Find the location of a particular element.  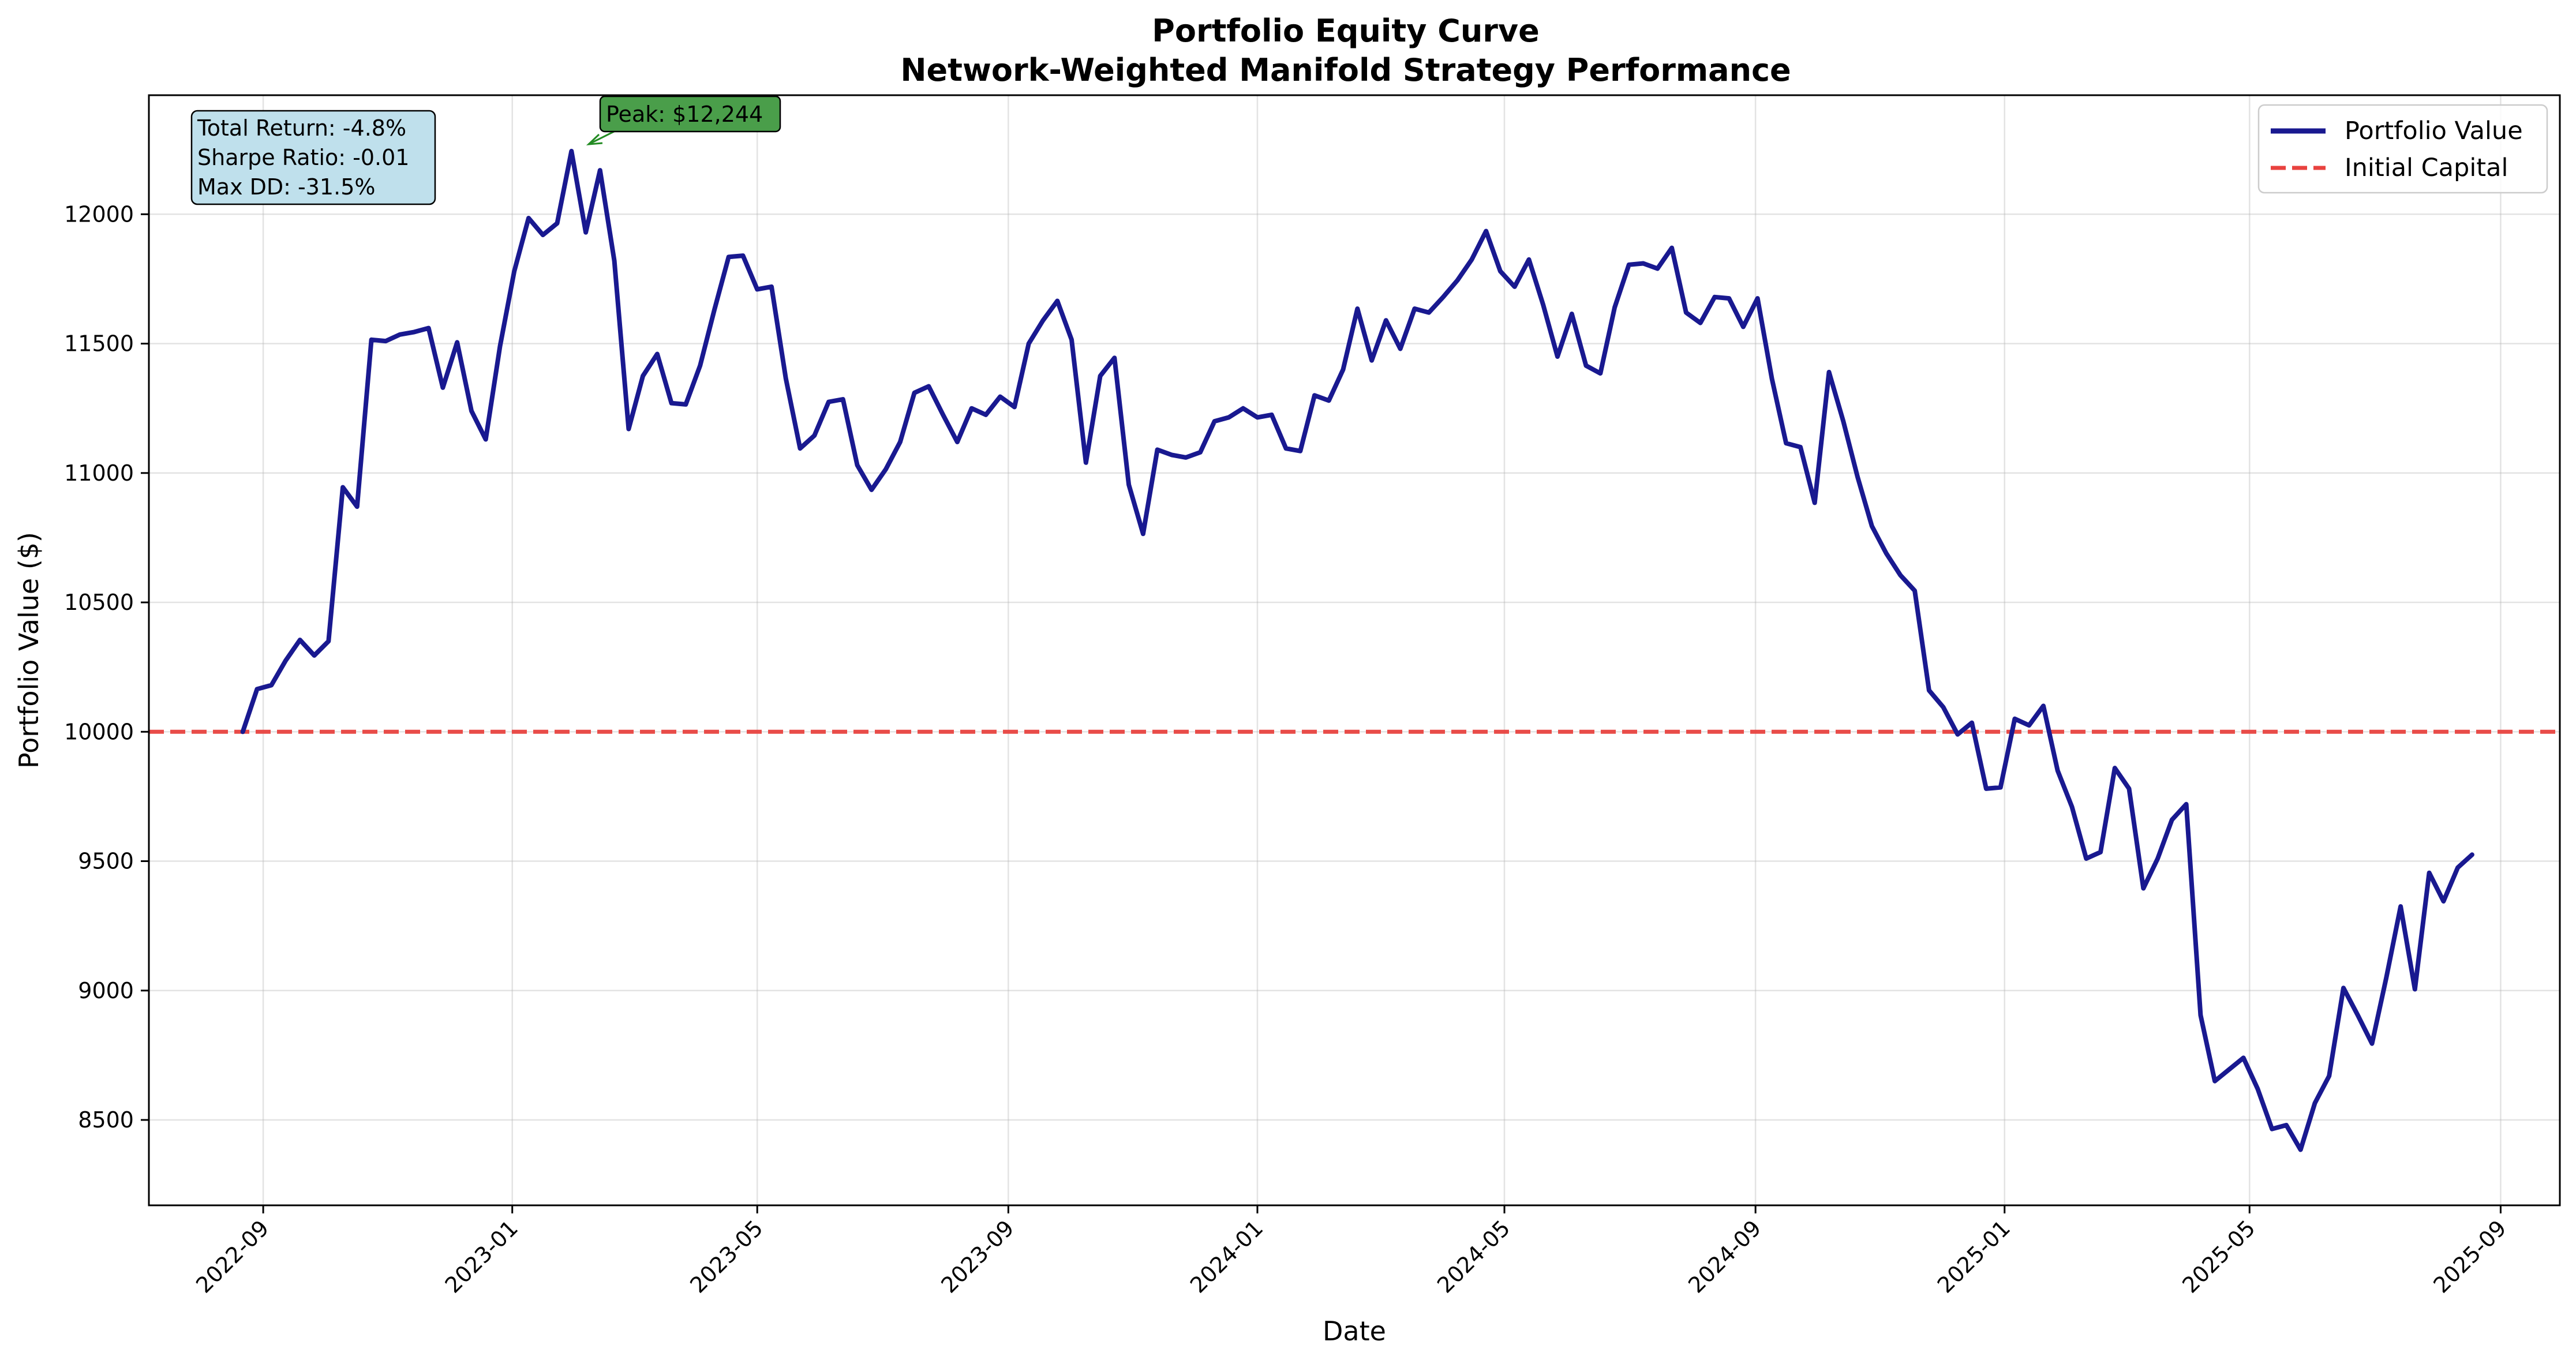

x-tick-label: 2025-09 is located at coordinates (2469, 1256).